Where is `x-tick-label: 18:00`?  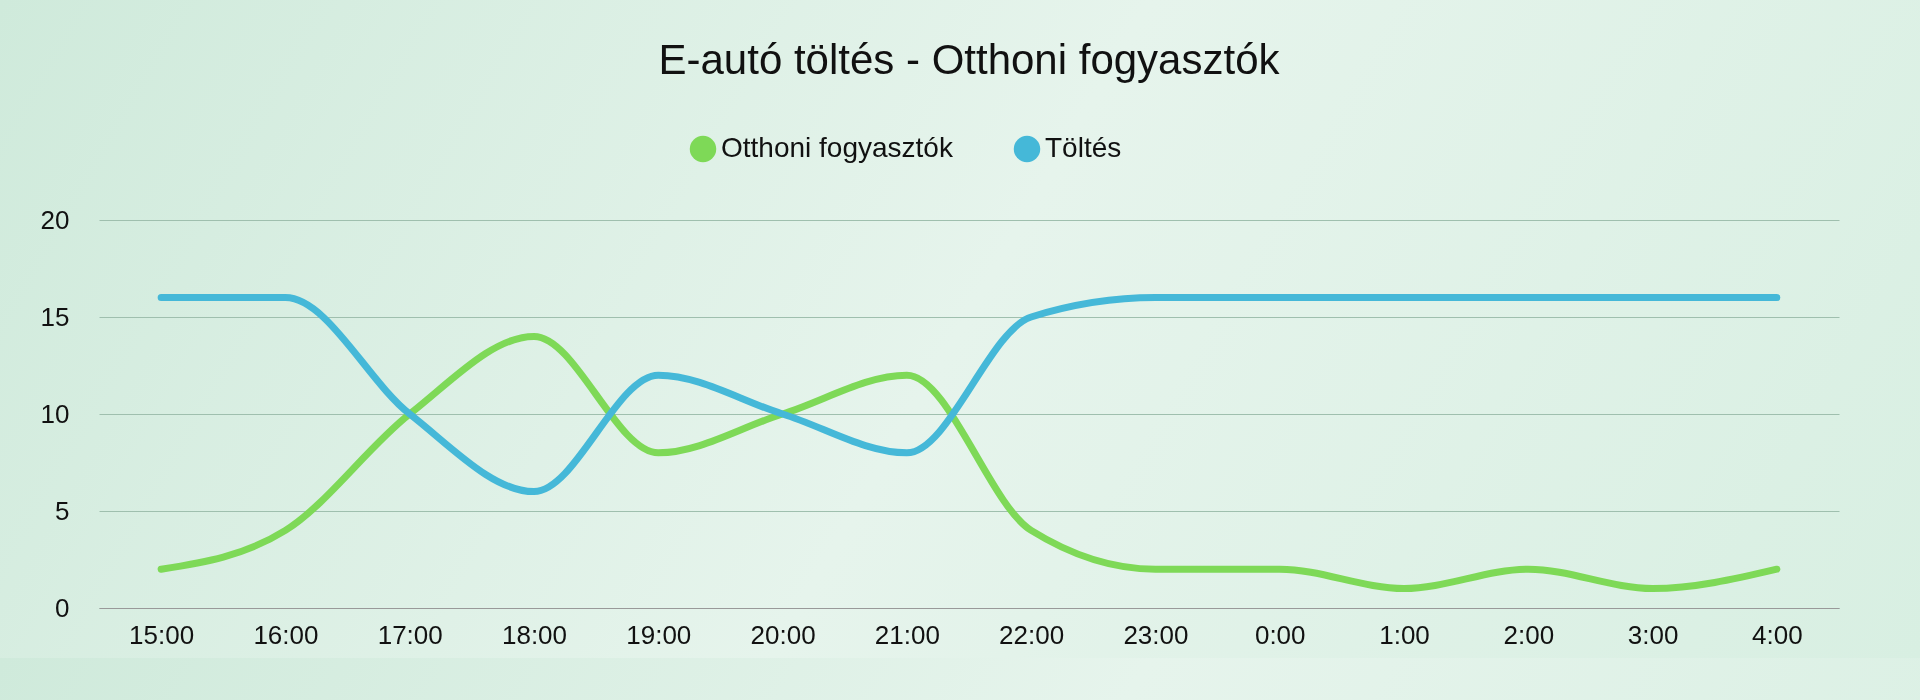 x-tick-label: 18:00 is located at coordinates (534, 634).